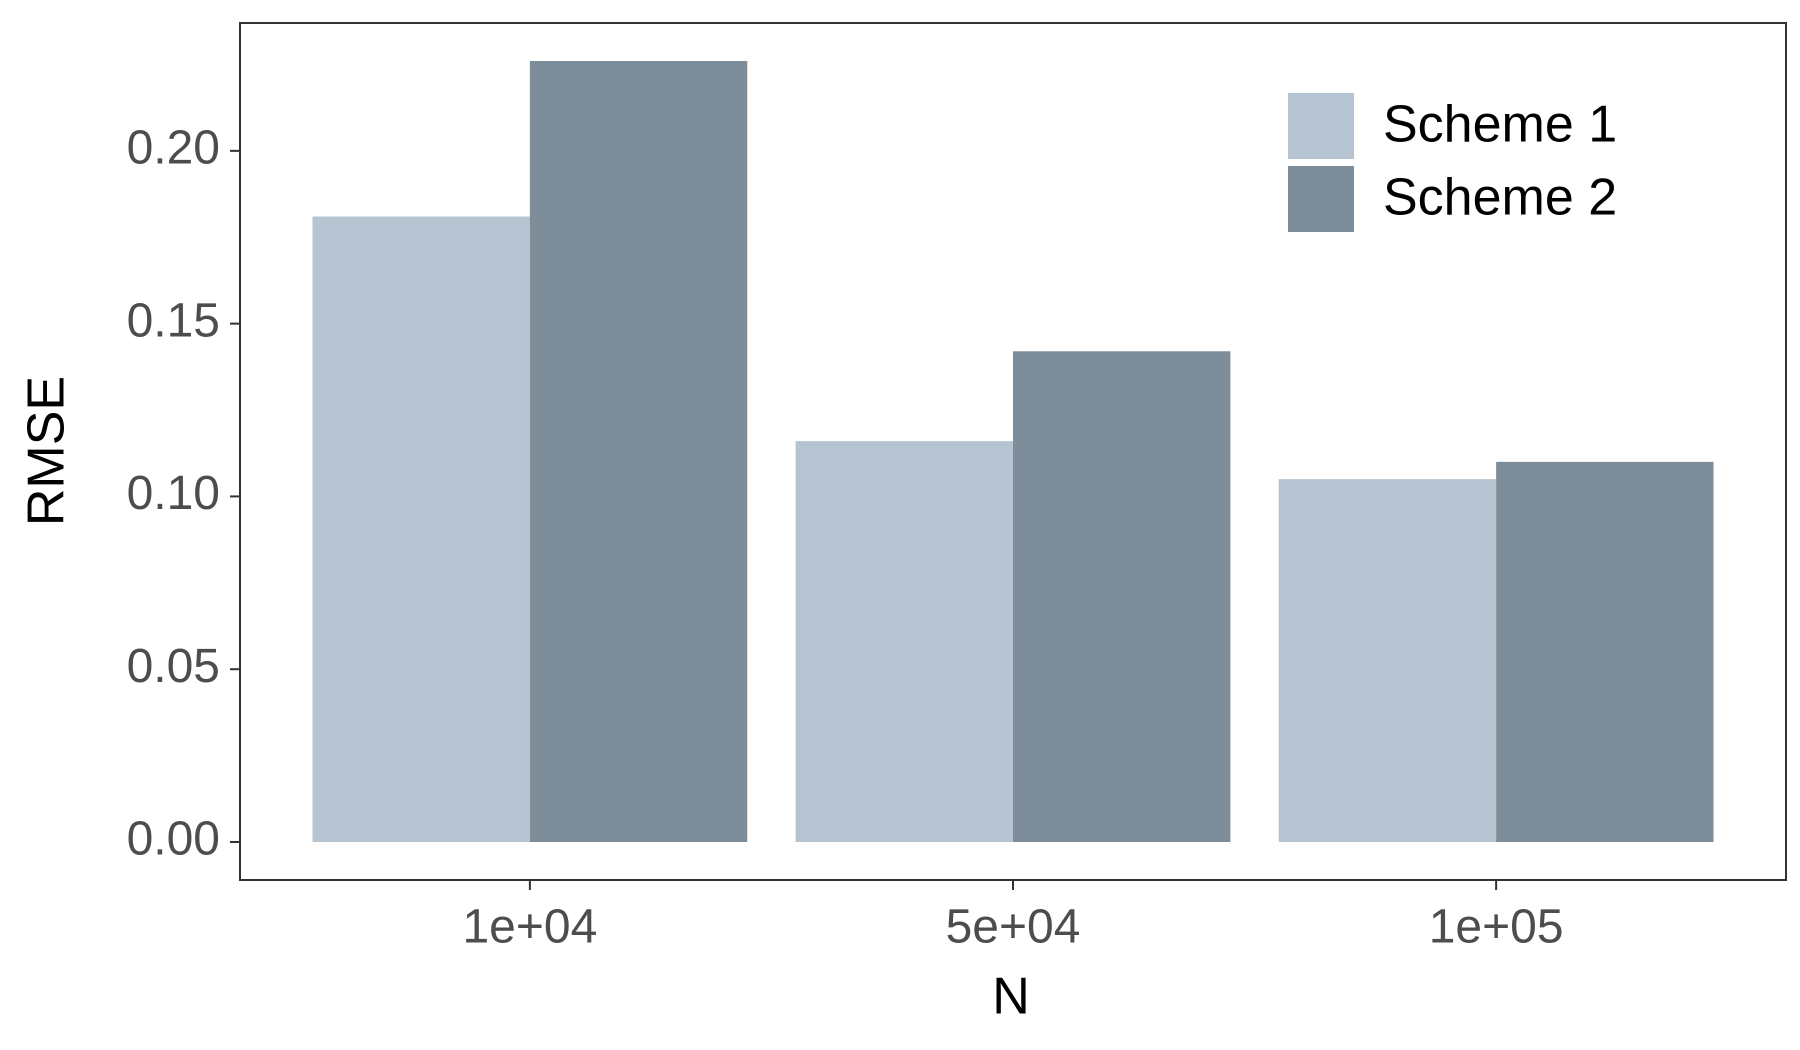 The width and height of the screenshot is (1800, 1050). What do you see at coordinates (173, 148) in the screenshot?
I see `y-tick-label: 0.20` at bounding box center [173, 148].